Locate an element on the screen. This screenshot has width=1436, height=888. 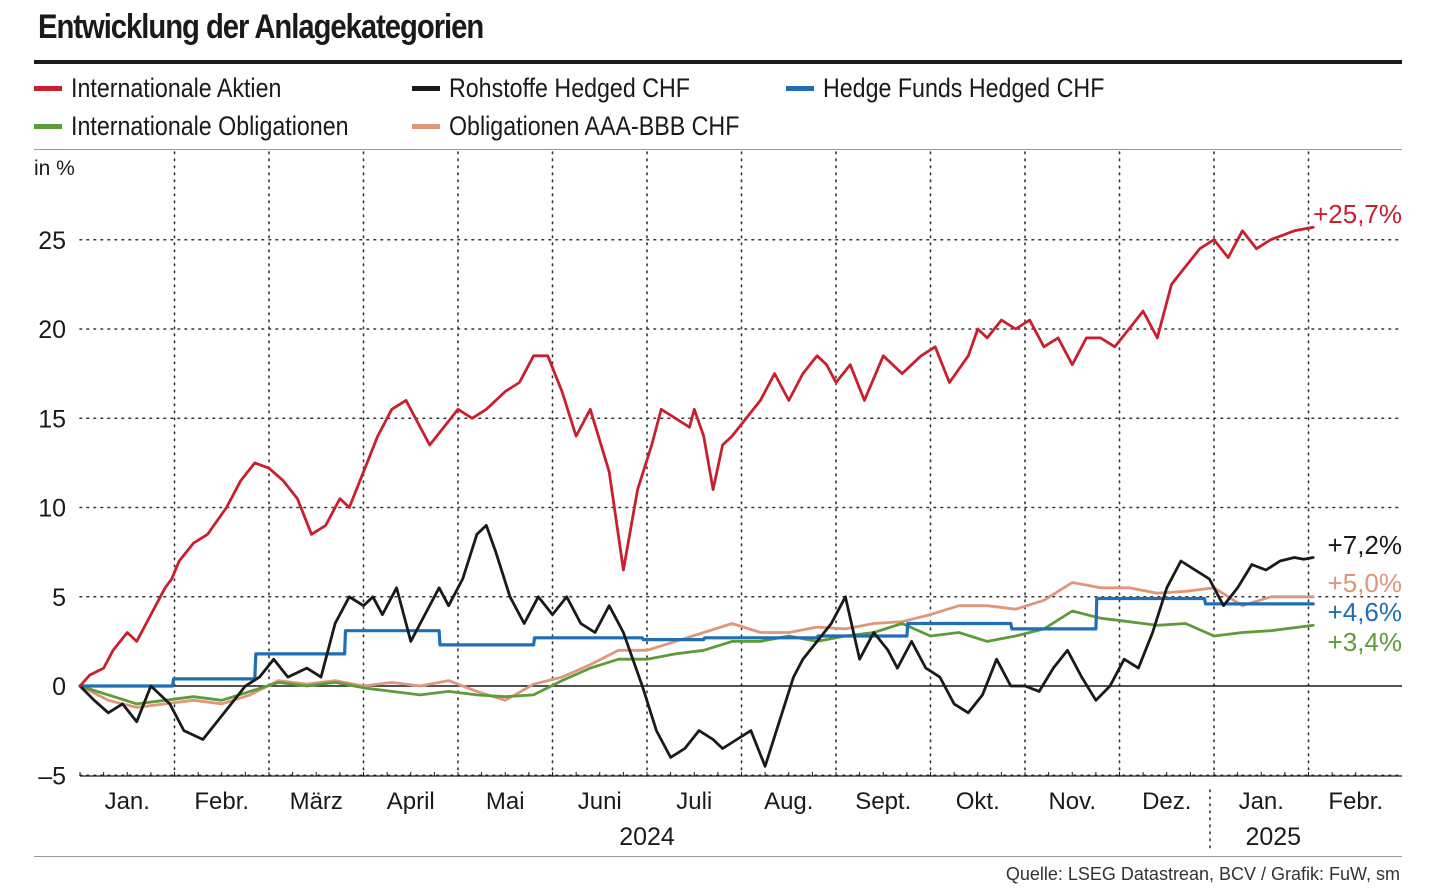
end-labels: +25,7% +7,2% +5,0%+4,6%+3,4% is located at coordinates (1357, 428).